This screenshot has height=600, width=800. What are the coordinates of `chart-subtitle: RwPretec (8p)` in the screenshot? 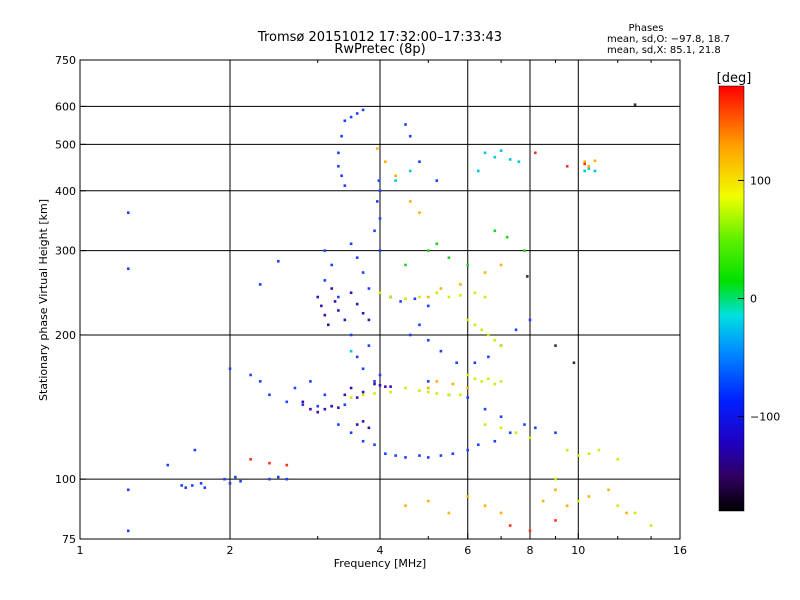 It's located at (379, 49).